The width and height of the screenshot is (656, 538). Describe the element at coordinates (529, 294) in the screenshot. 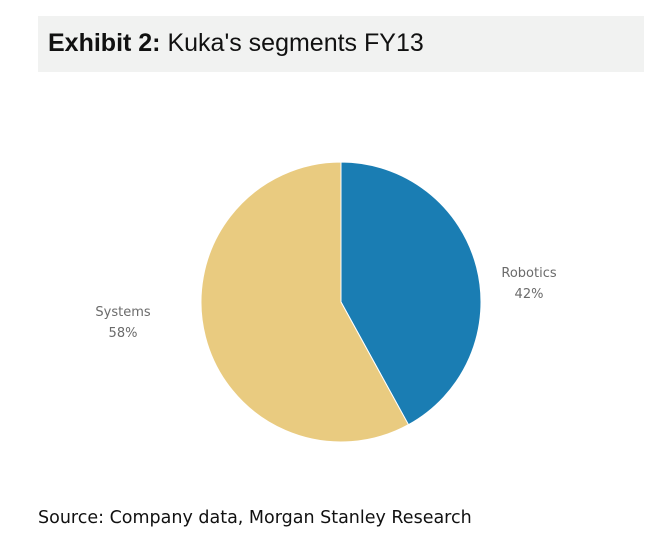

I see `slice-value-robotics: 42%` at that location.